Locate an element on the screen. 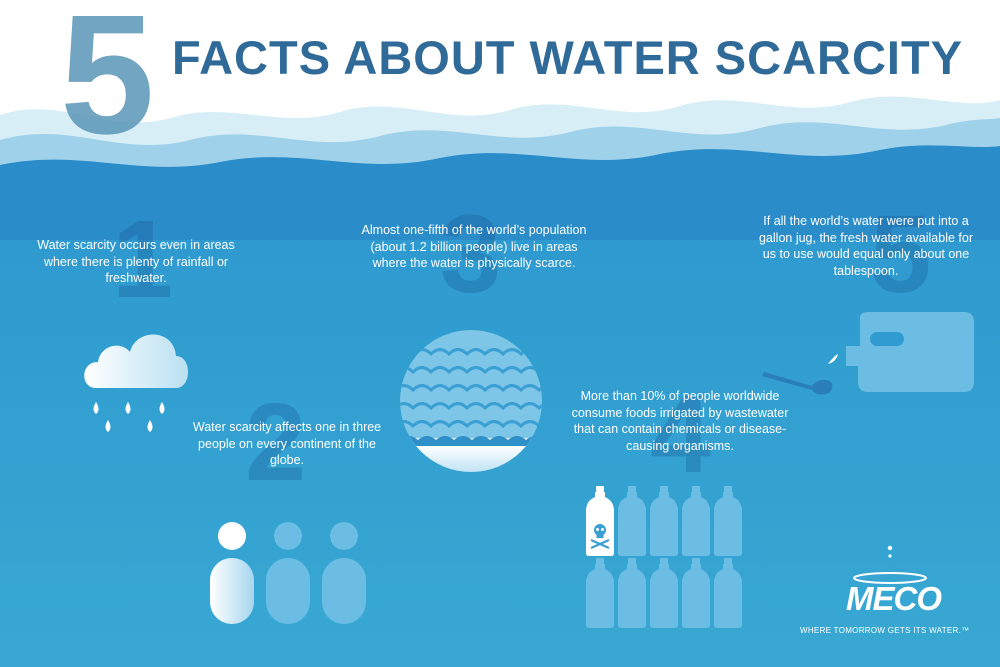 This screenshot has width=1000, height=667. logo-wordmark: MECO is located at coordinates (894, 598).